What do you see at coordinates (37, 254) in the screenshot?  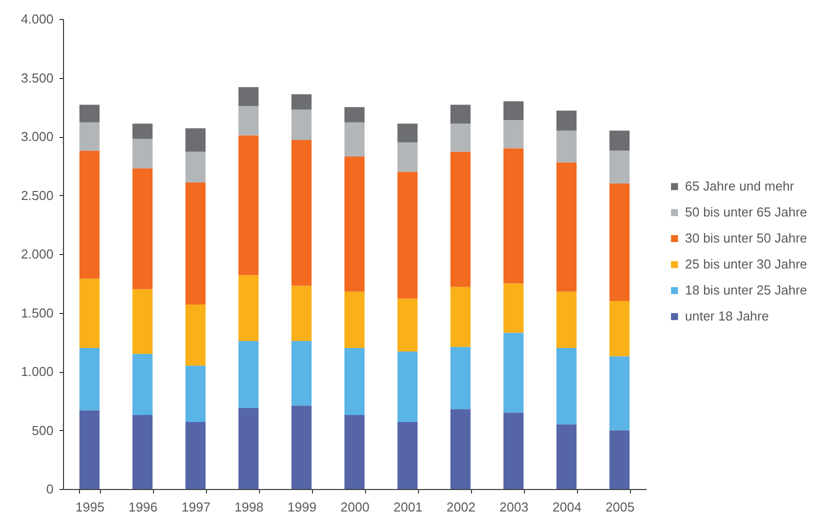 I see `y-tick-label: 2.000` at bounding box center [37, 254].